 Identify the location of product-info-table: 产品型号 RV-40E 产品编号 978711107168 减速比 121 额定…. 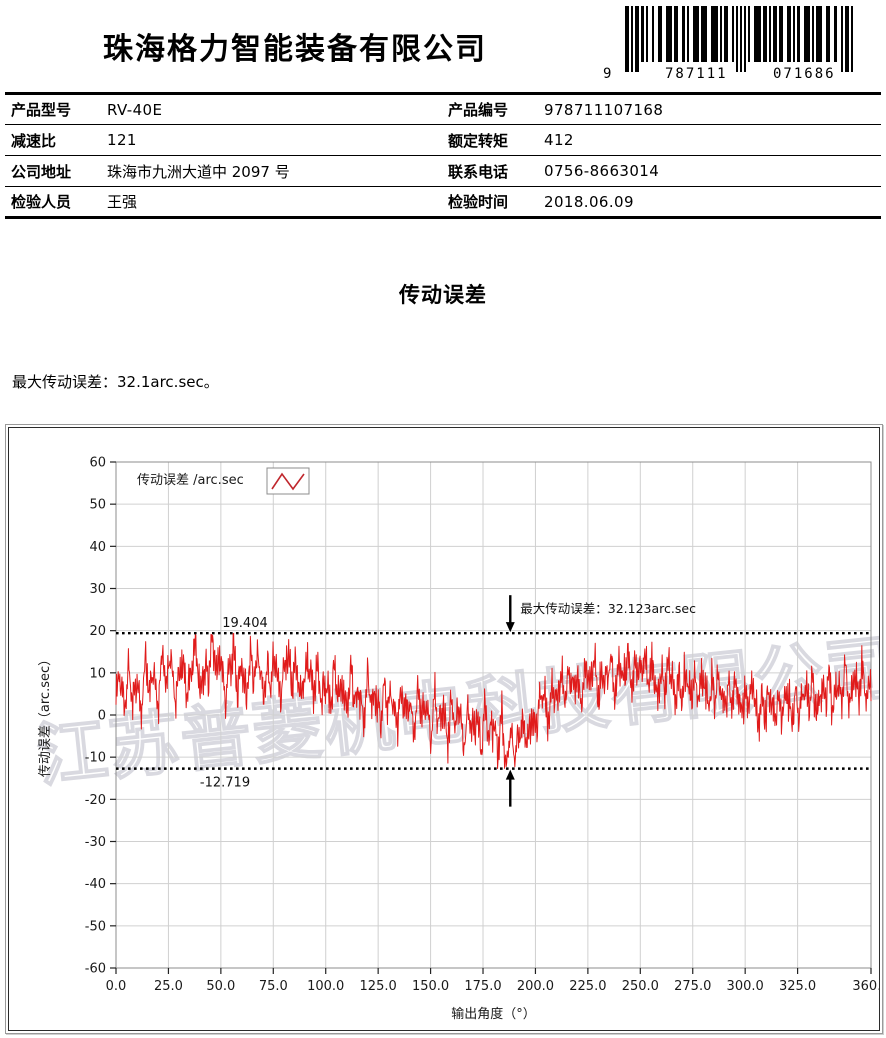
(443, 155).